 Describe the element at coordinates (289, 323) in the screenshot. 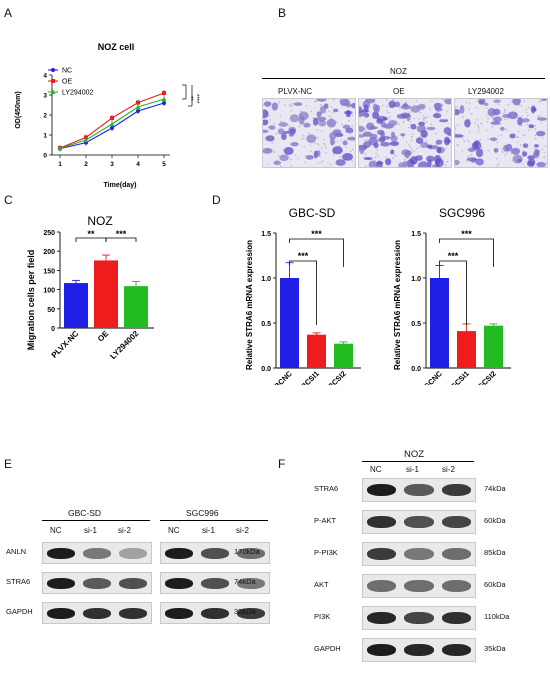

I see `bar-gbcnc` at that location.